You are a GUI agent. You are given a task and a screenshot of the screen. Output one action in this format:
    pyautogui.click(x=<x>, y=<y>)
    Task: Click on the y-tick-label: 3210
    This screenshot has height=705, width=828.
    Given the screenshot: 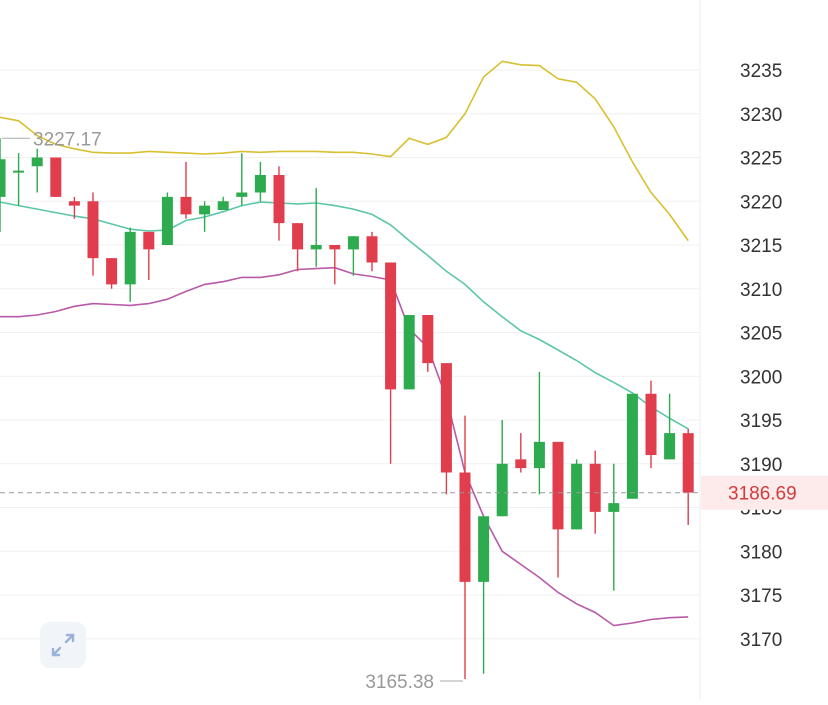 What is the action you would take?
    pyautogui.click(x=761, y=290)
    